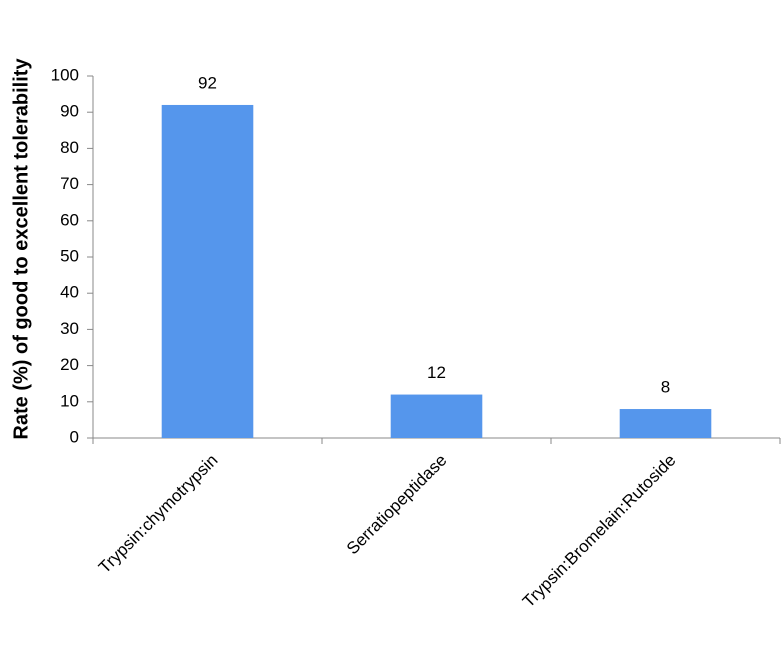 This screenshot has height=649, width=783. Describe the element at coordinates (69, 292) in the screenshot. I see `y-tick-label: 40` at that location.